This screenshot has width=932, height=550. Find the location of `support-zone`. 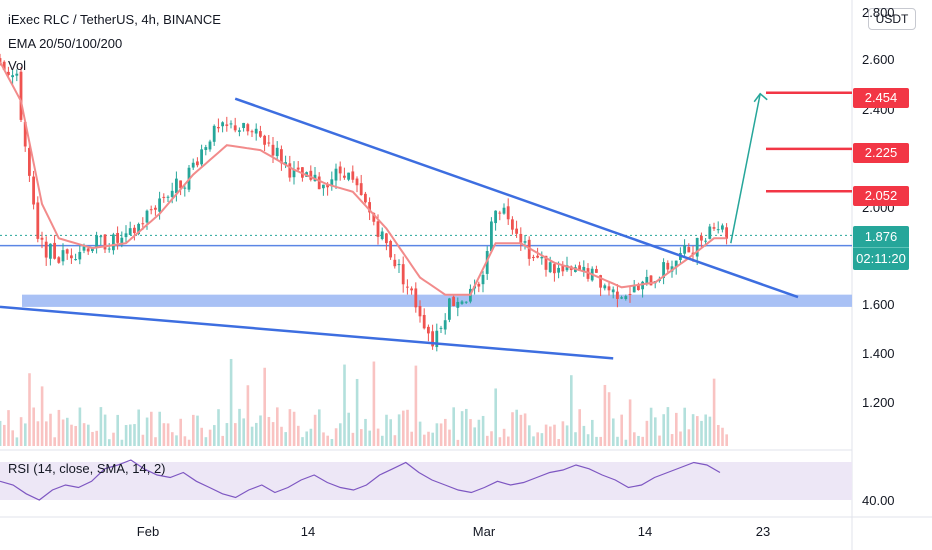

support-zone is located at coordinates (437, 300).